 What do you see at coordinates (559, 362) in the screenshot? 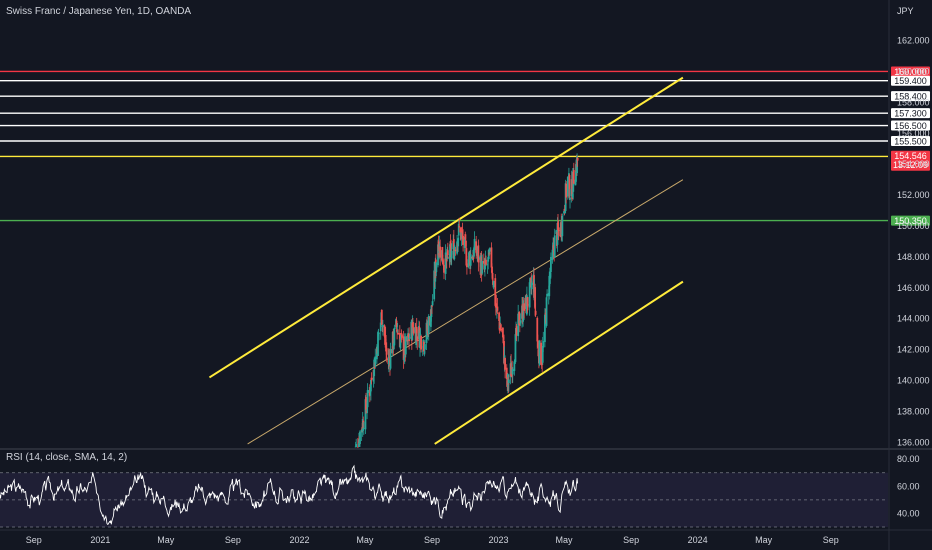
I see `channel-line-lower` at bounding box center [559, 362].